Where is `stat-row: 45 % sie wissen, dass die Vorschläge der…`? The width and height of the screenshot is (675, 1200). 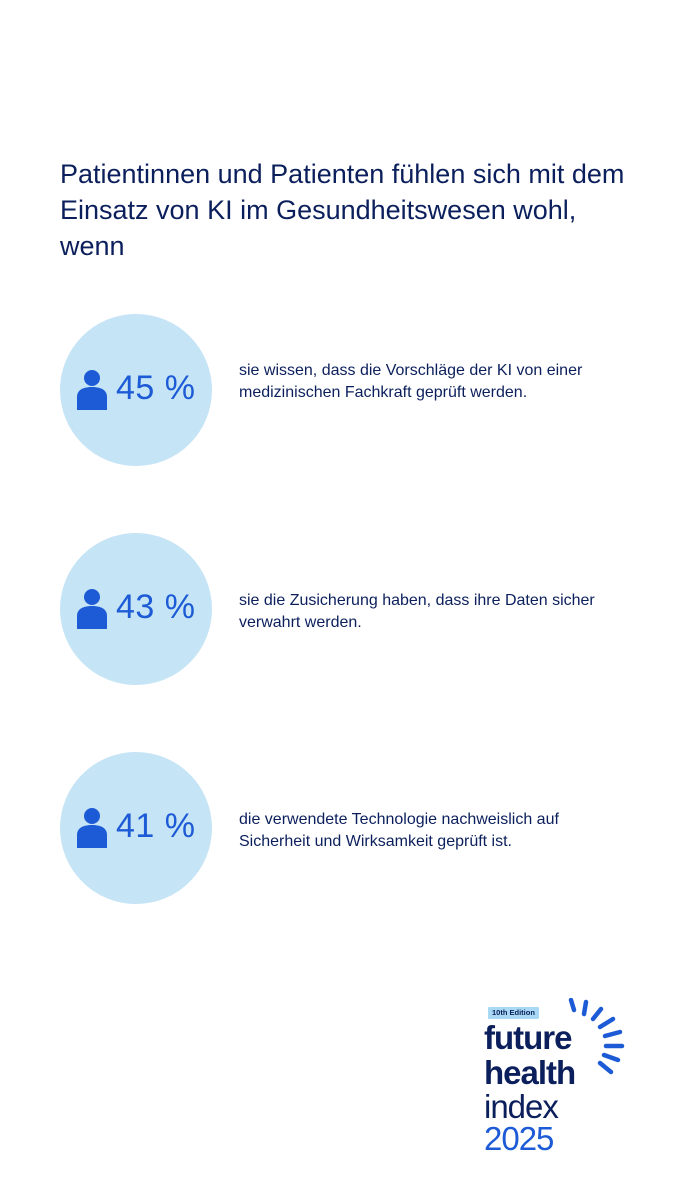 stat-row: 45 % sie wissen, dass die Vorschläge der… is located at coordinates (360, 390).